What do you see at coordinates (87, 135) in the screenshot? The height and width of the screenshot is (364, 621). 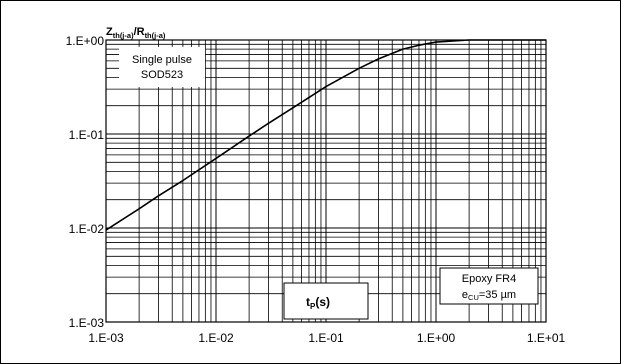 I see `y-tick-label: 1.E-01` at bounding box center [87, 135].